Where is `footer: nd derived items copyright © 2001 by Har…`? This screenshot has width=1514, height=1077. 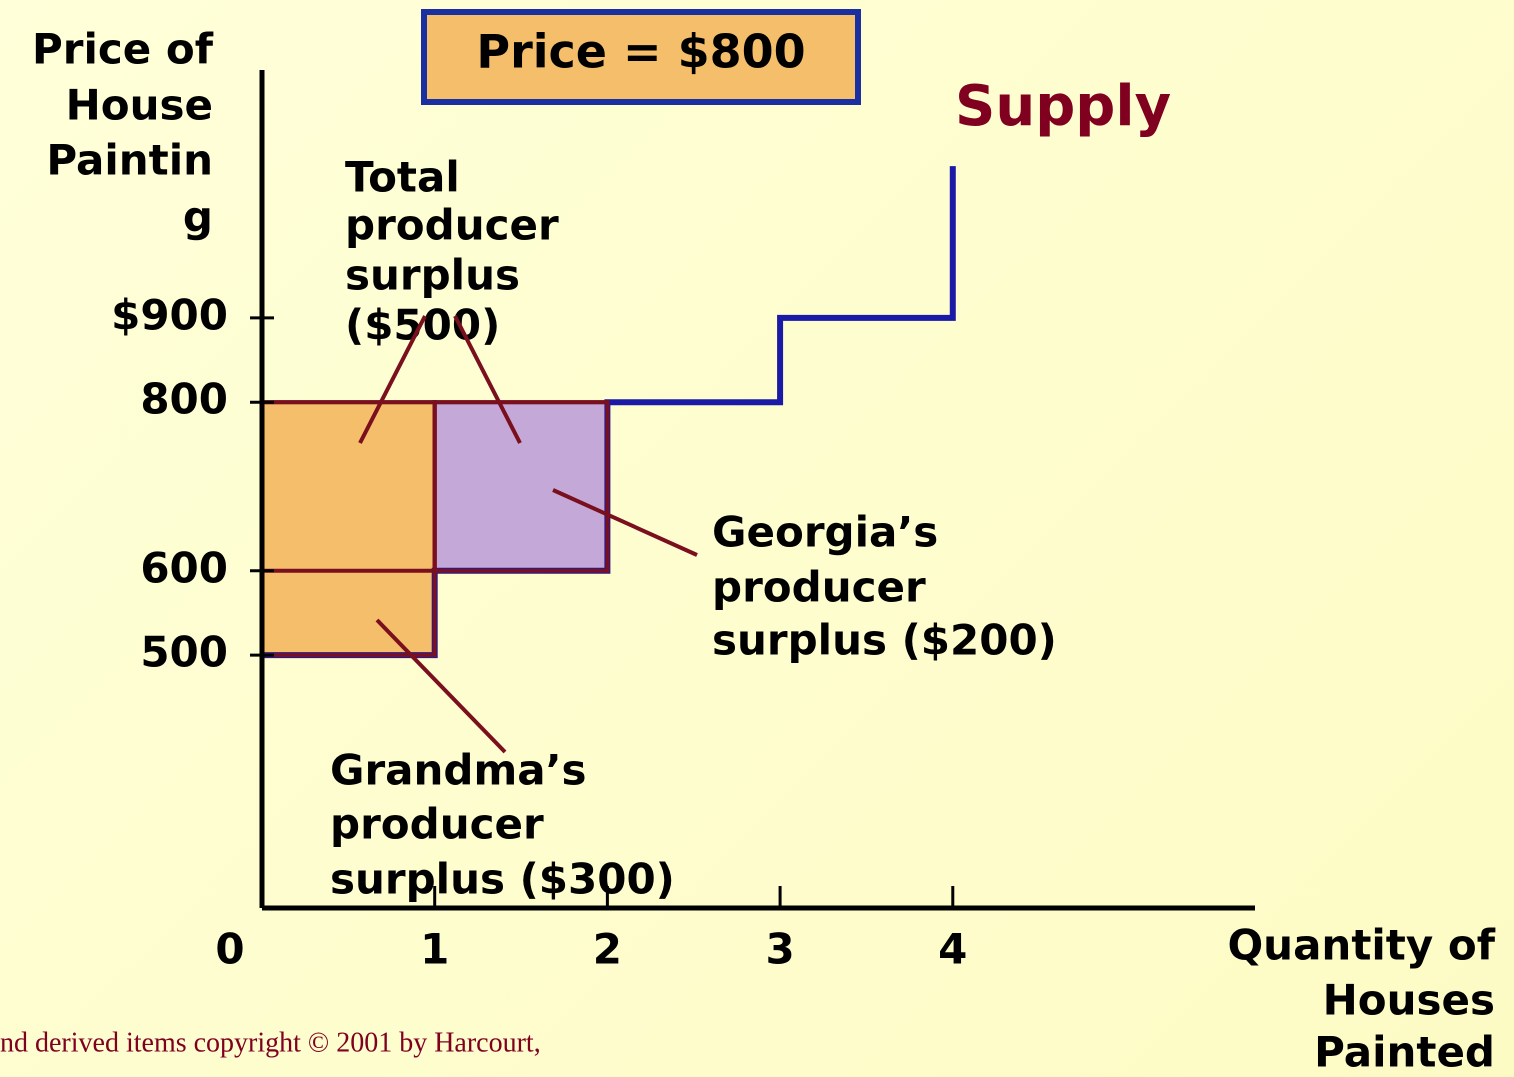
footer: nd derived items copyright © 2001 by Har… is located at coordinates (270, 1042).